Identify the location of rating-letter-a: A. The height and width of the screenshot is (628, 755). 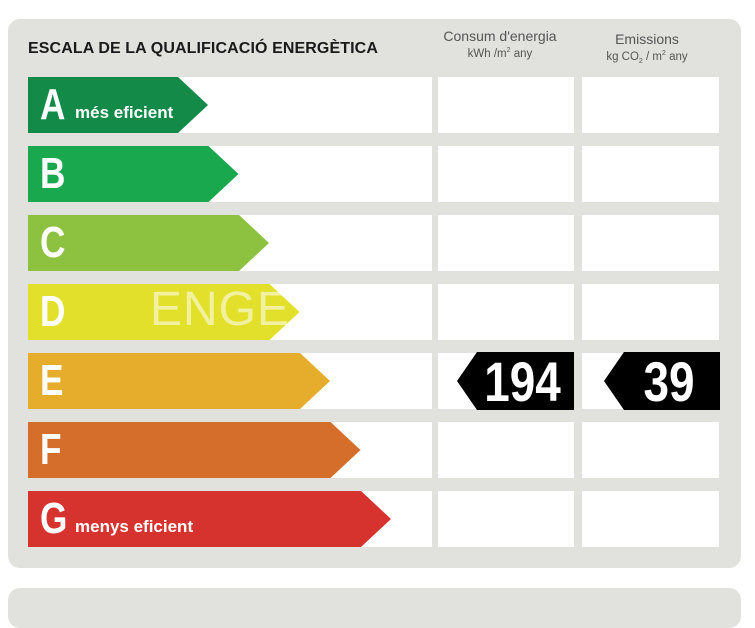
(53, 104).